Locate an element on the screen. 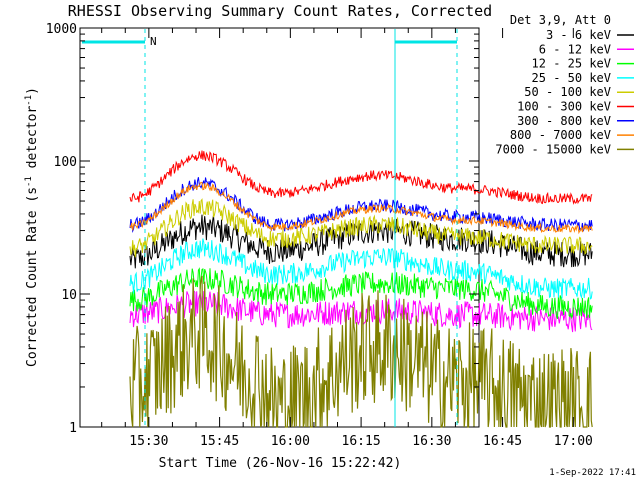 This screenshot has height=480, width=640. y-axis-label-sup1: -1 is located at coordinates (29, 181).